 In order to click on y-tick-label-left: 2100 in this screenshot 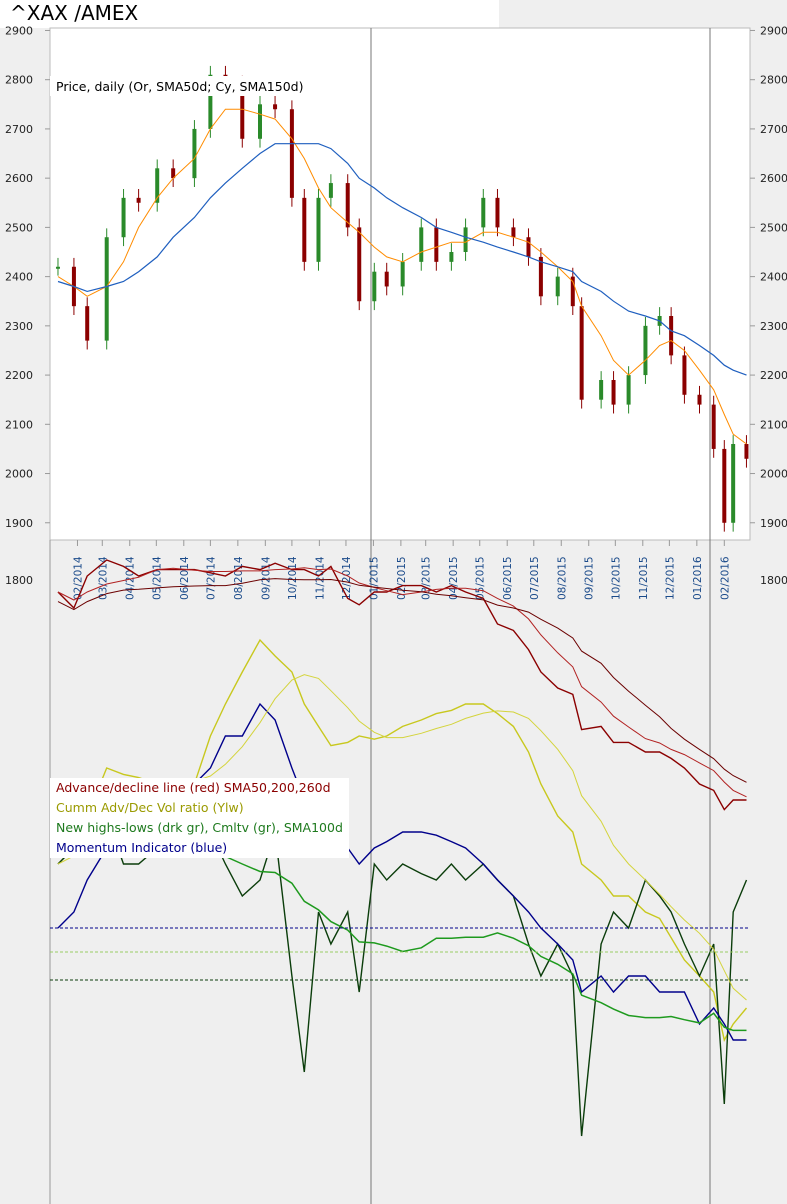, I will do `click(19, 424)`.